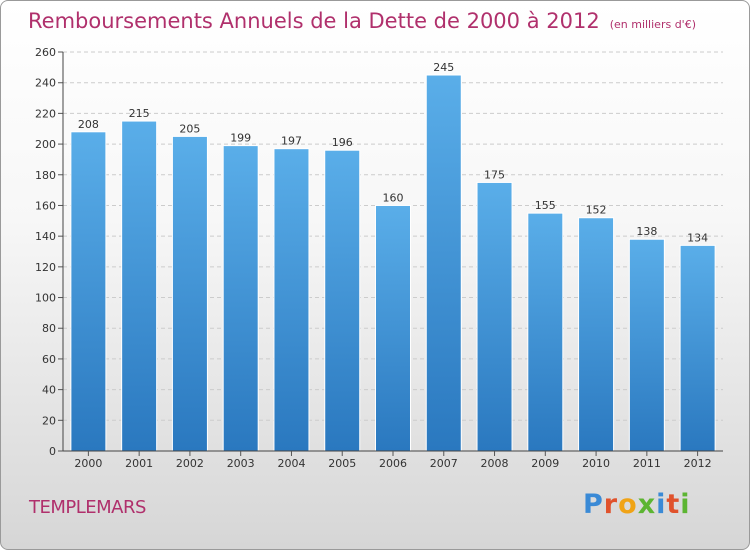 This screenshot has height=550, width=750. What do you see at coordinates (52, 451) in the screenshot?
I see `y-tick-label: 0` at bounding box center [52, 451].